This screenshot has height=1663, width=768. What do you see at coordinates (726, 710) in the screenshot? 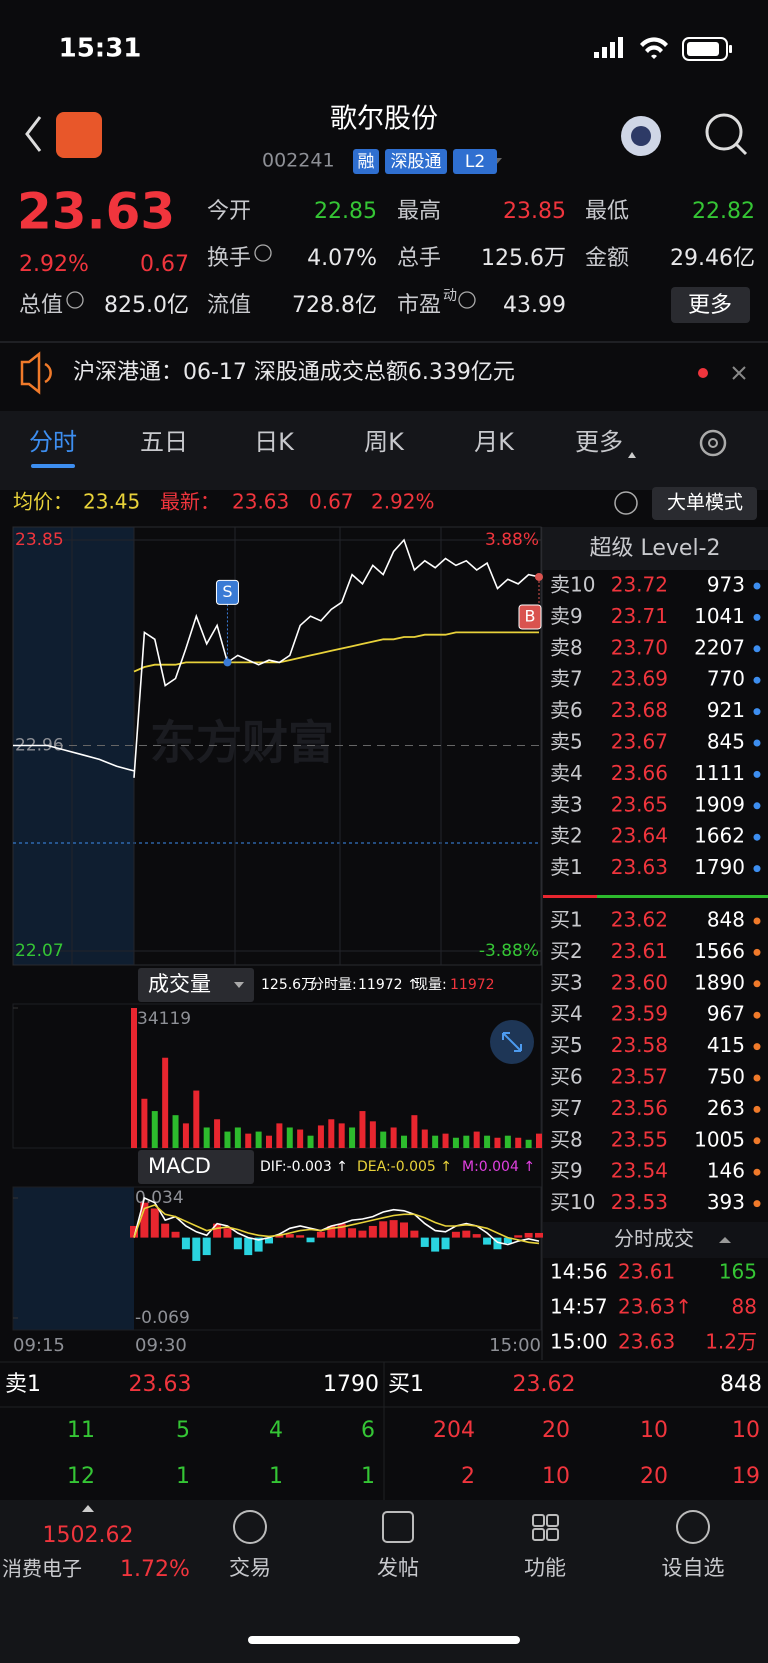
I see `book-volume: 921` at bounding box center [726, 710].